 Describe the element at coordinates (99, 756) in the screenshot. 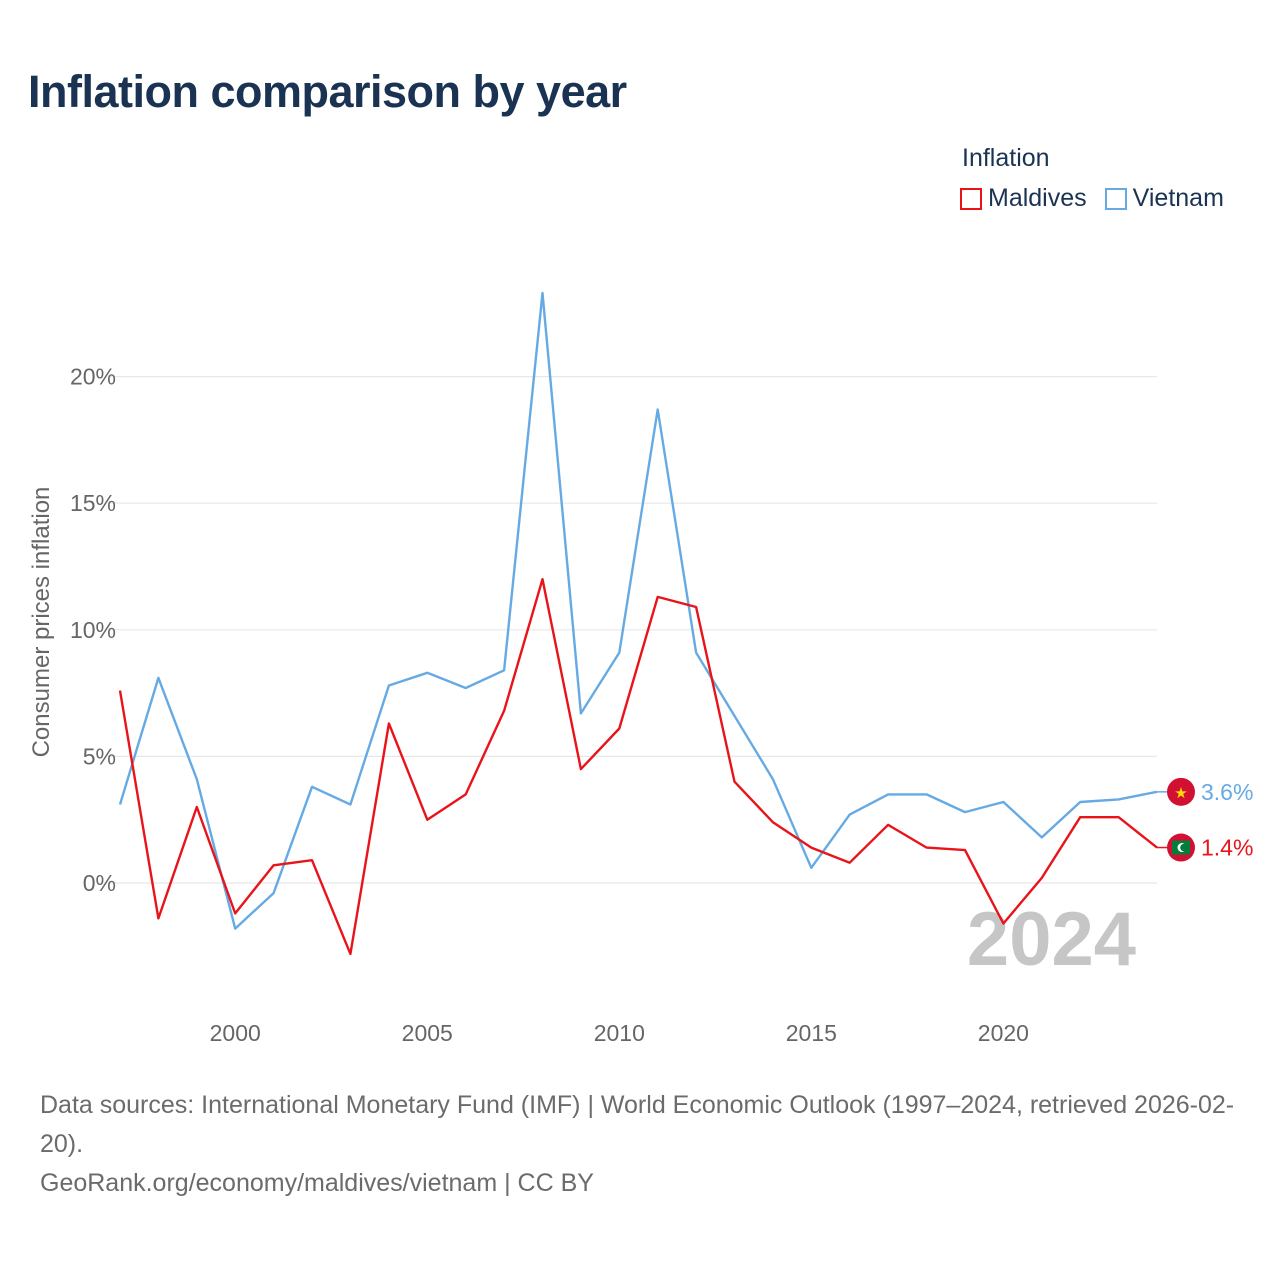

I see `y-tick-label-5: 5%` at that location.